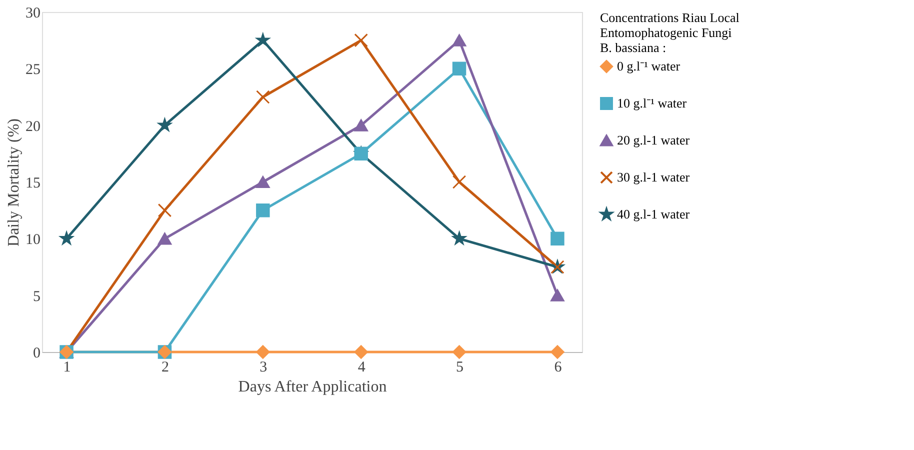  I want to click on y-tick-label: 30, so click(33, 14).